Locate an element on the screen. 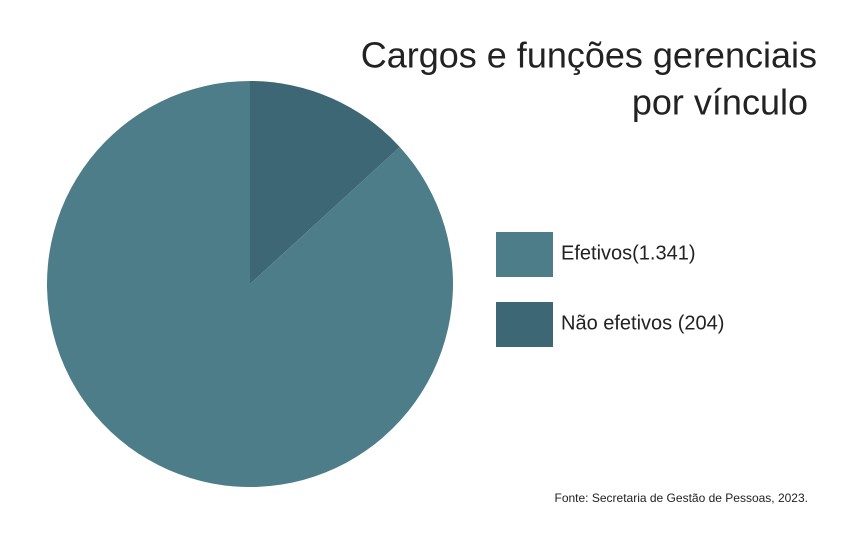 Image resolution: width=863 pixels, height=536 pixels. legend-label: Efetivos(1.341) is located at coordinates (628, 253).